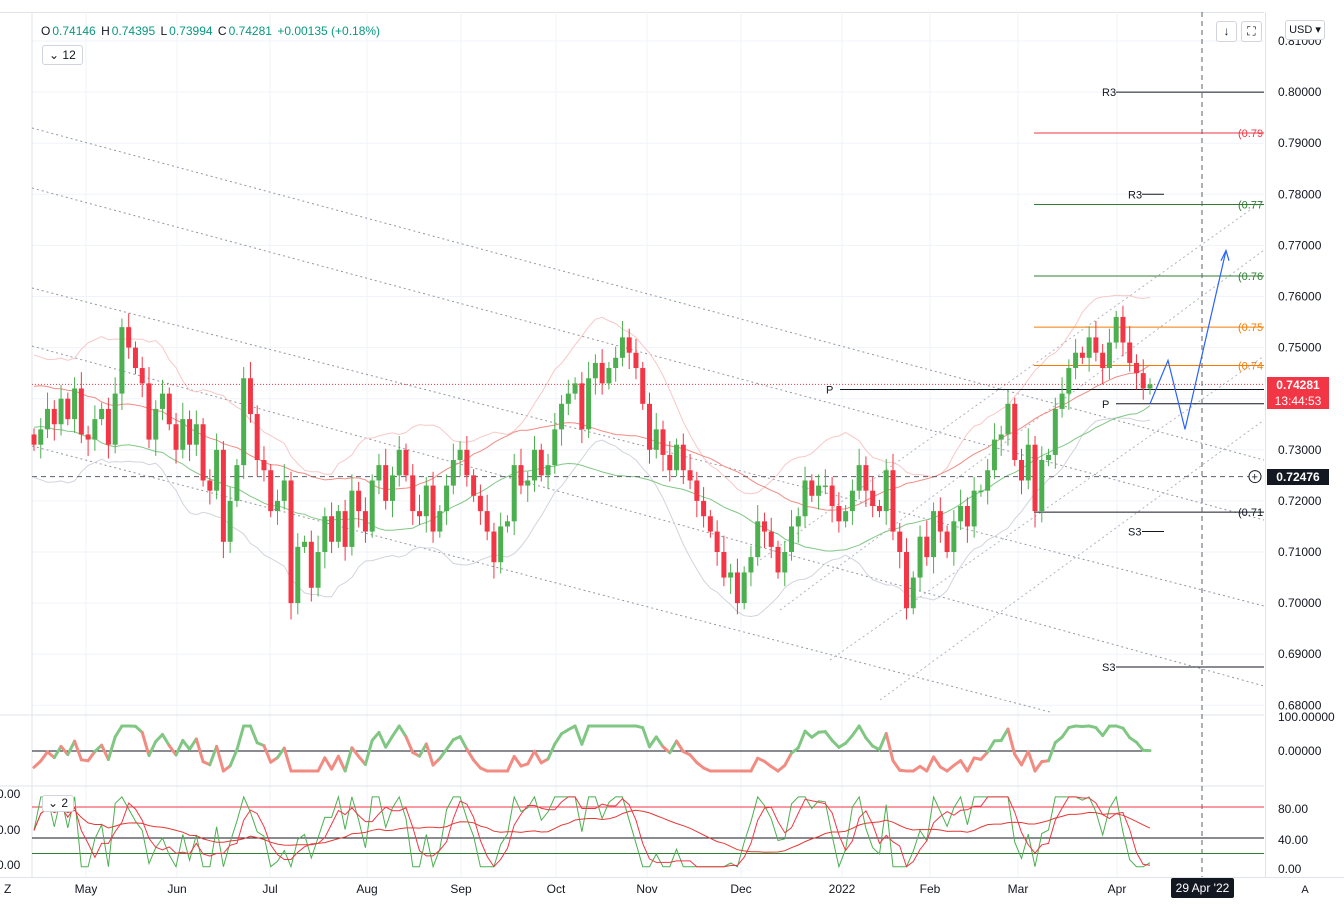  I want to click on pane-indicator-count: 2, so click(64, 803).